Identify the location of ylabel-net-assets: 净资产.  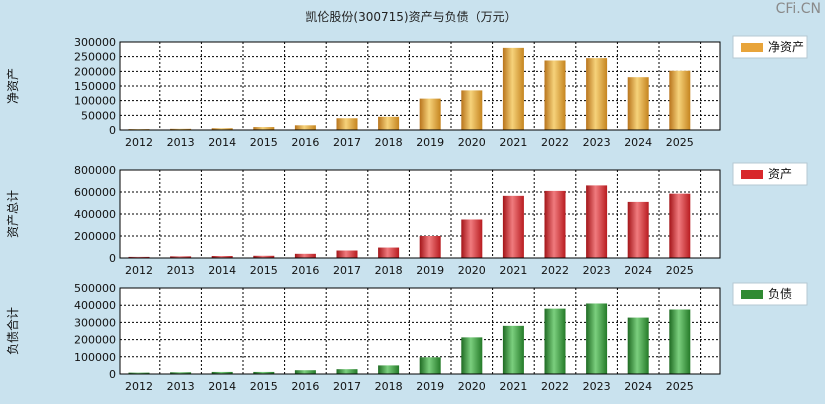
(13, 86).